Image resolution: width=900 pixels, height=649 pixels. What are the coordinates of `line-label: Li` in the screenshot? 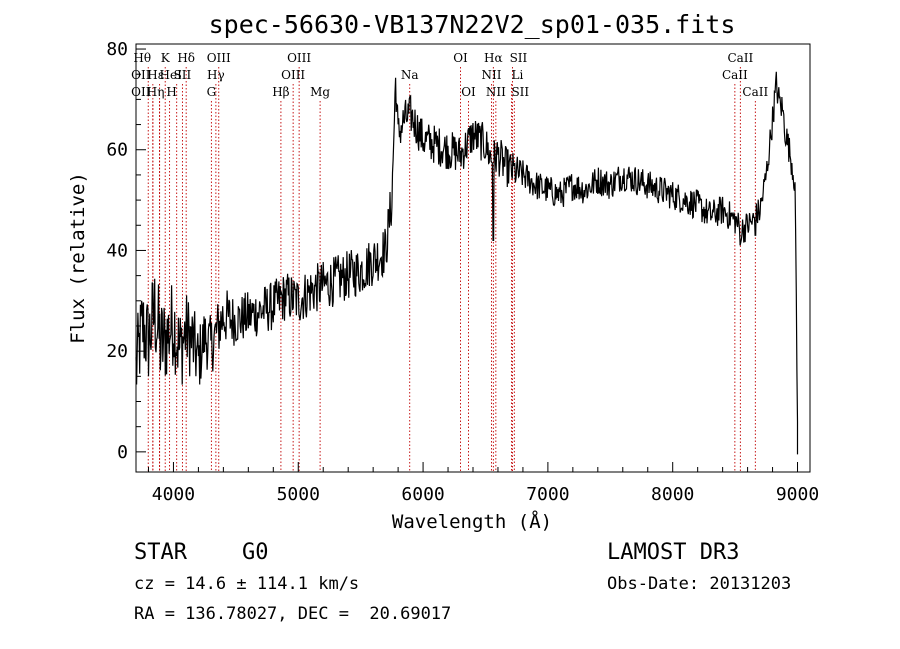 It's located at (518, 75).